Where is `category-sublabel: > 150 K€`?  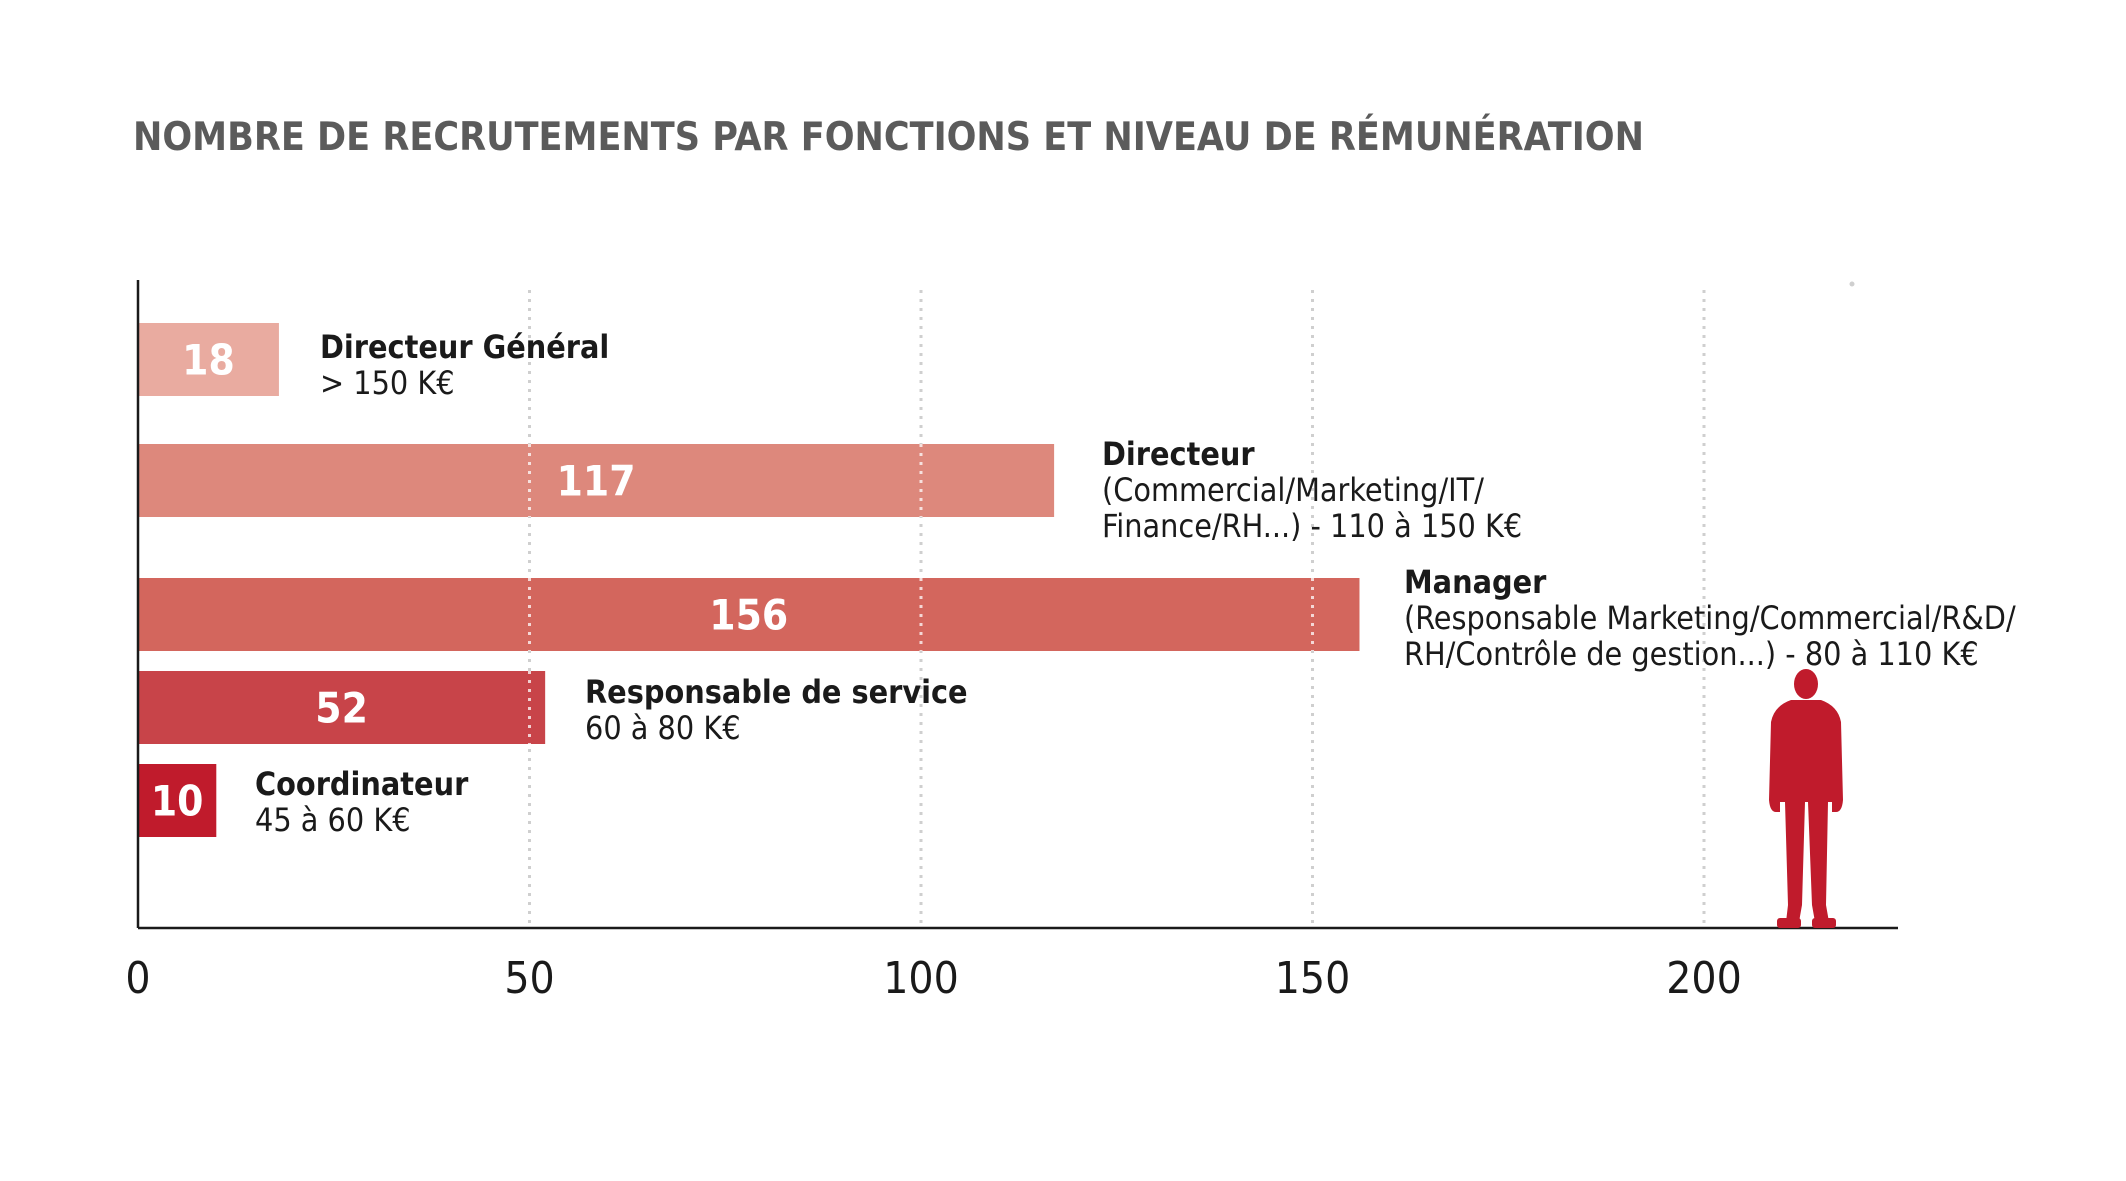 category-sublabel: > 150 K€ is located at coordinates (387, 383).